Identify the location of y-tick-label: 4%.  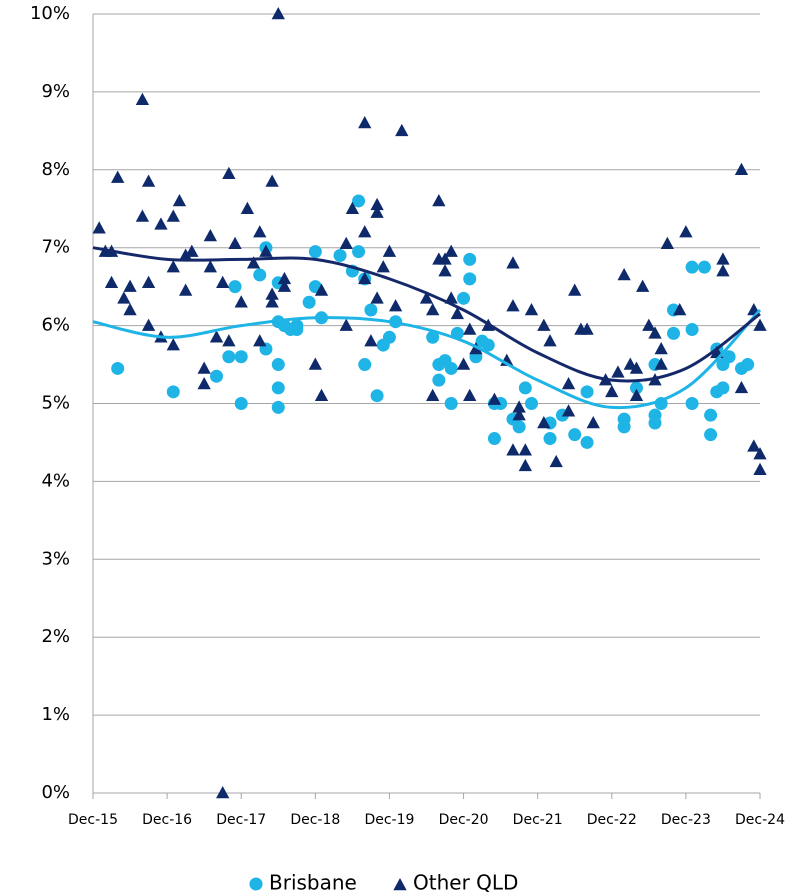
(55, 480).